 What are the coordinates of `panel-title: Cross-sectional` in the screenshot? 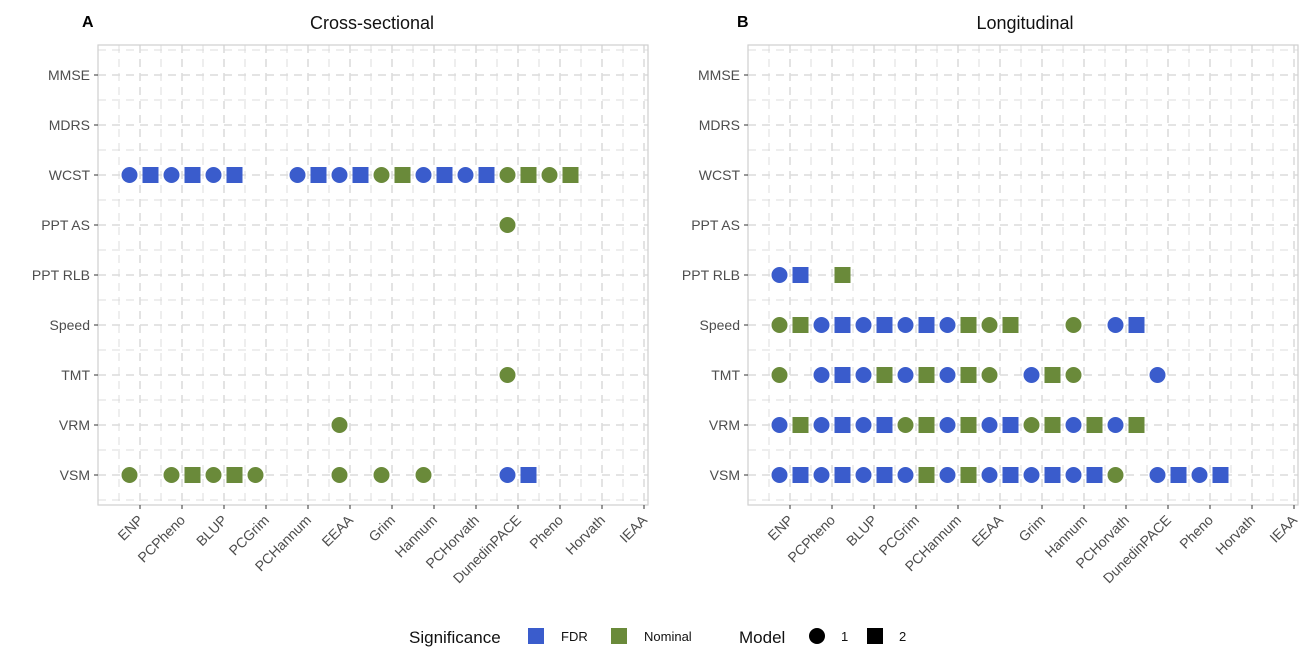 It's located at (372, 23).